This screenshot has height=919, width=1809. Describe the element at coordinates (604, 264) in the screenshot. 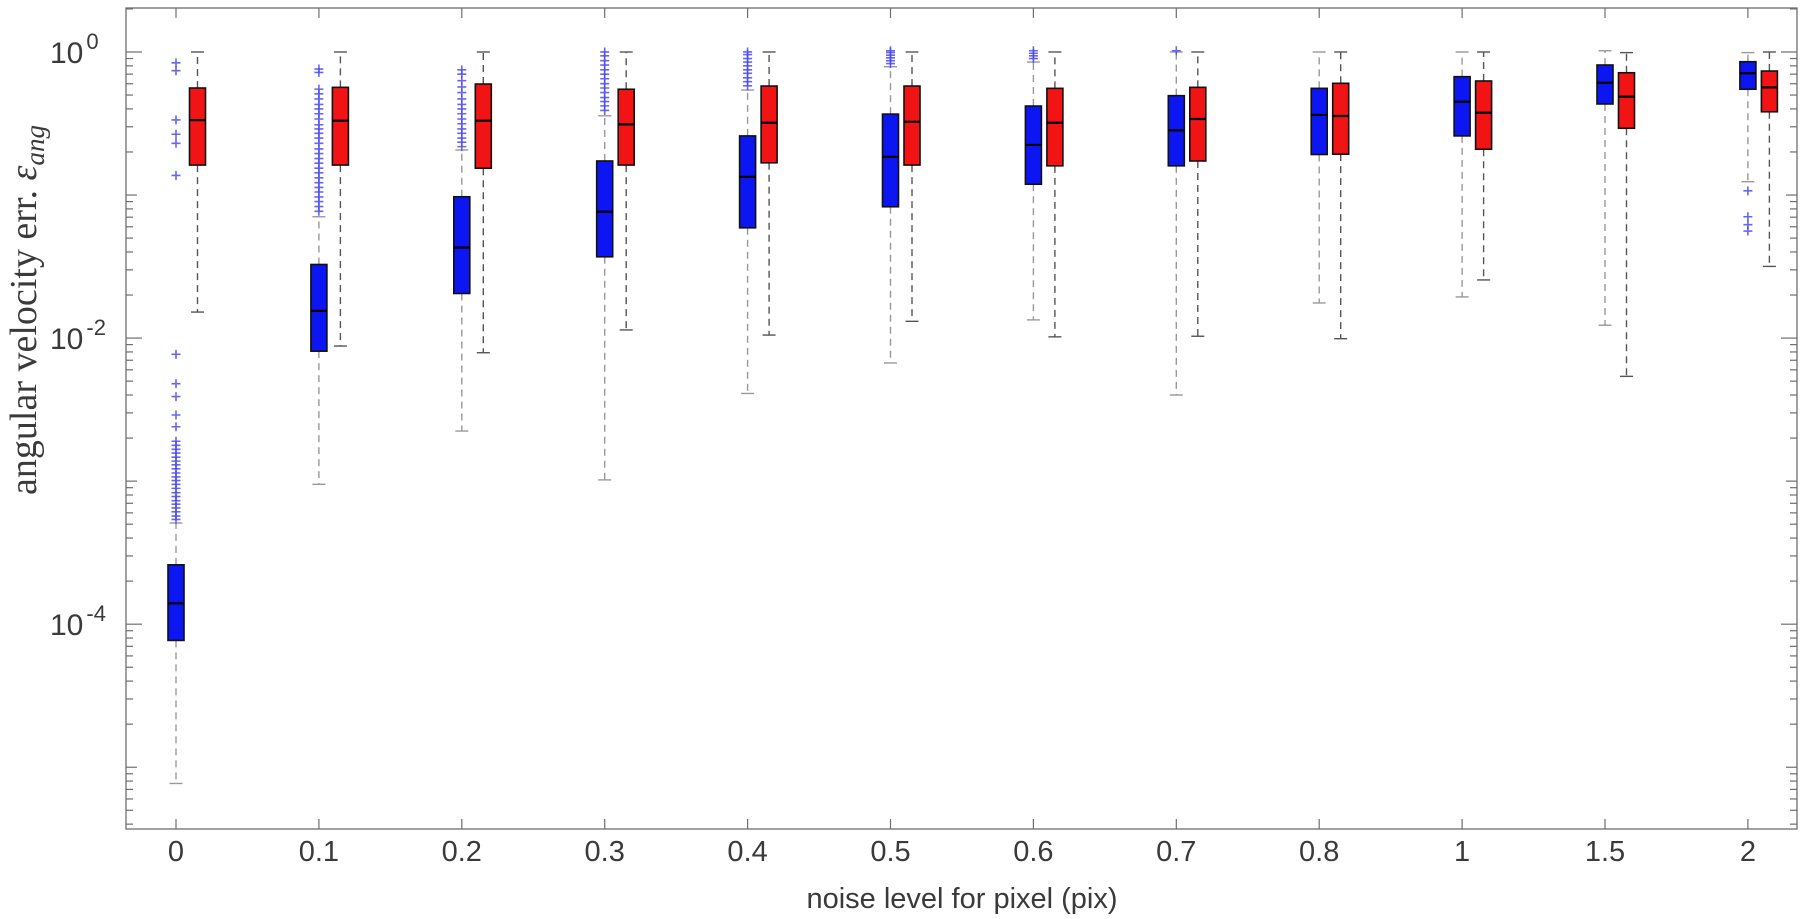

I see `box-group-blue-0.3` at that location.